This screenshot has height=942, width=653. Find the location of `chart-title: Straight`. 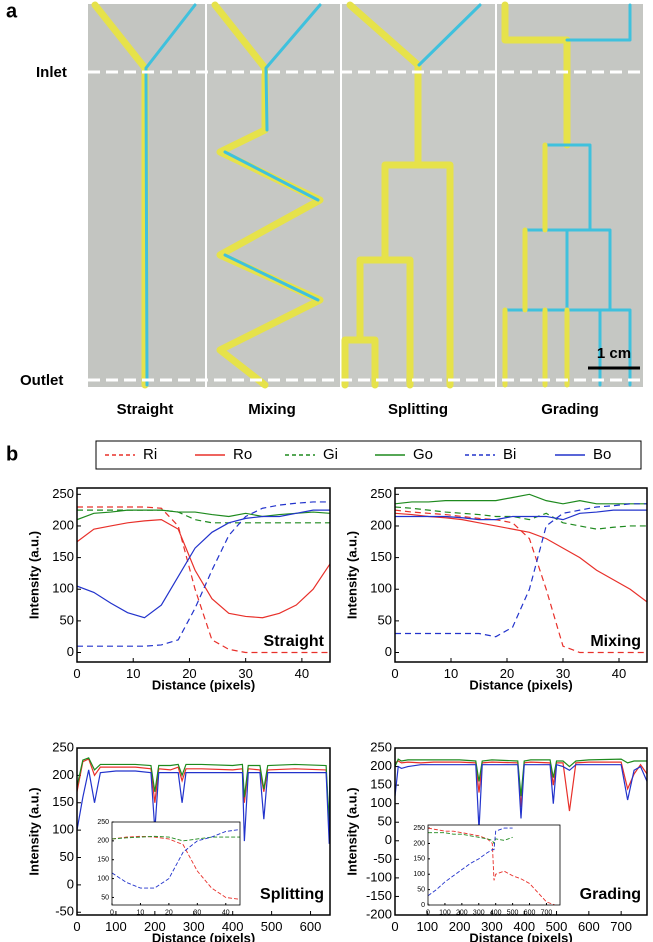

chart-title: Straight is located at coordinates (294, 641).